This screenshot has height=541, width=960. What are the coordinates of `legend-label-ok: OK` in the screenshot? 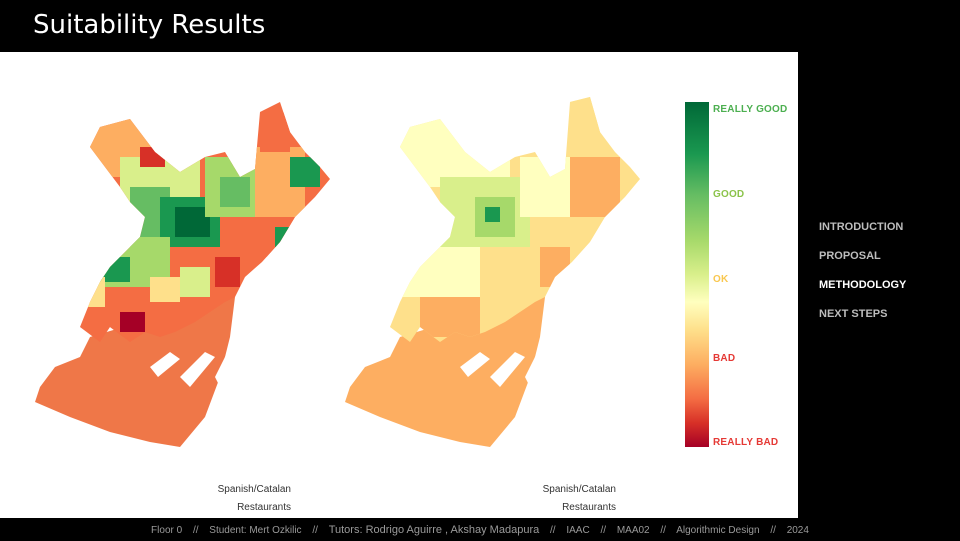 It's located at (721, 279).